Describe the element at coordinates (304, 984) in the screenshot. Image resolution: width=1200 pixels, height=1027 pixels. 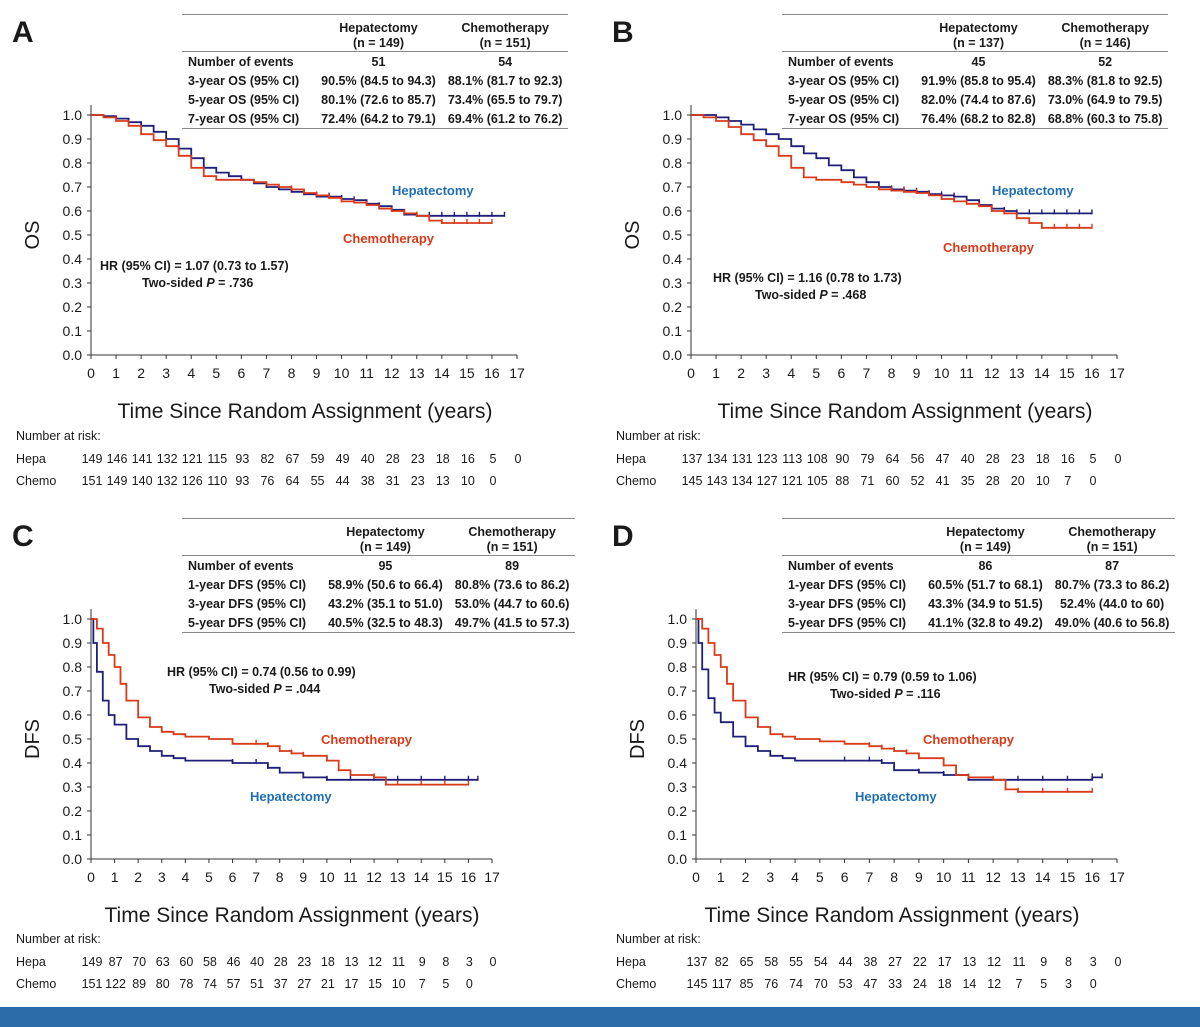
I see `risk-value: 27` at that location.